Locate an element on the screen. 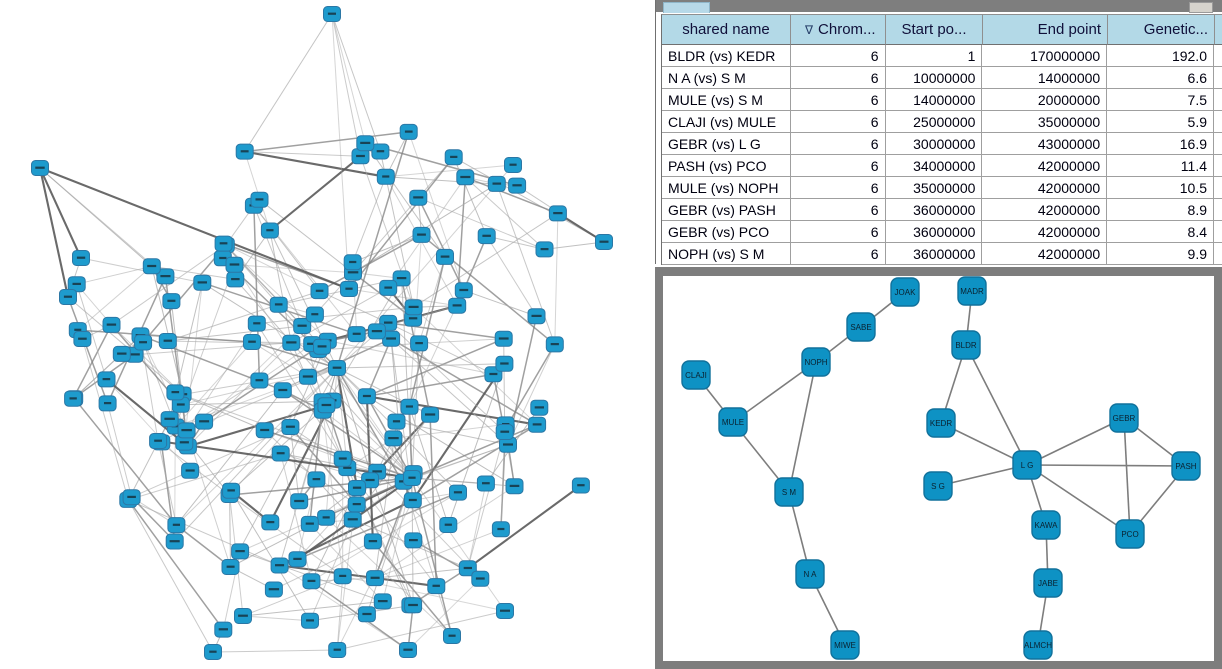 This screenshot has height=669, width=1222. column-header-shared name: shared name is located at coordinates (726, 30).